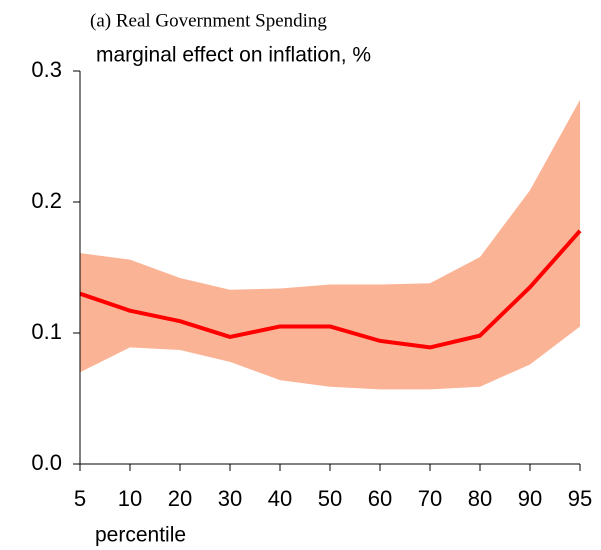 Image resolution: width=601 pixels, height=550 pixels. I want to click on x-tick-label: 90, so click(530, 498).